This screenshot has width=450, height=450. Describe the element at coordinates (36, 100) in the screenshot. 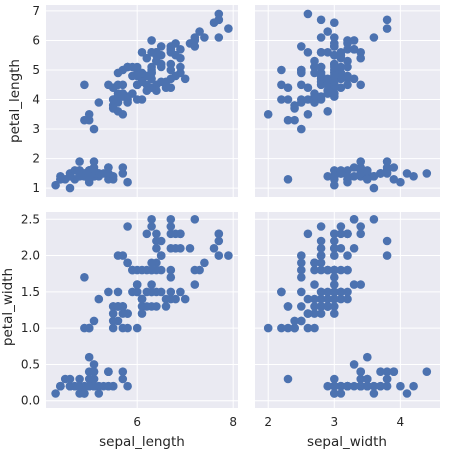

I see `y-tick-label: 4` at that location.